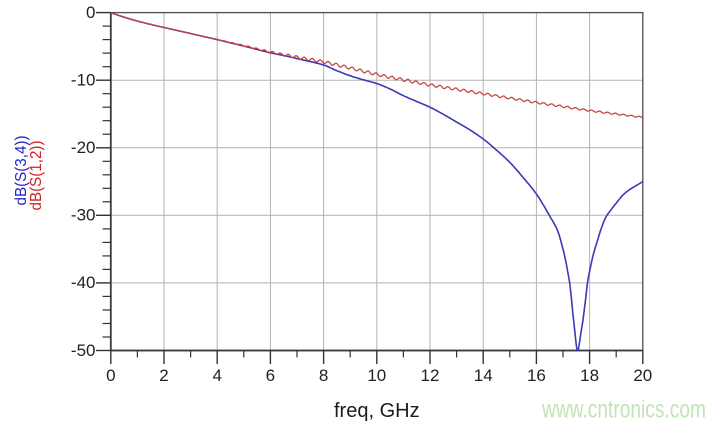  What do you see at coordinates (376, 375) in the screenshot?
I see `svg-text: 10` at bounding box center [376, 375].